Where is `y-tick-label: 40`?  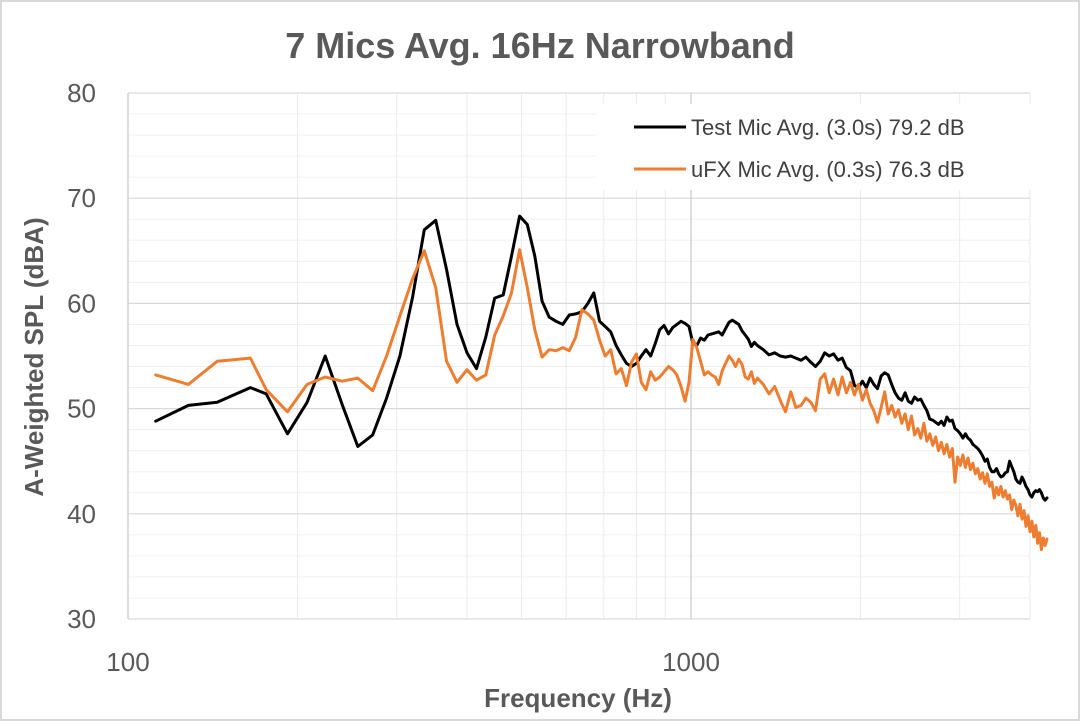
y-tick-label: 40 is located at coordinates (81, 514).